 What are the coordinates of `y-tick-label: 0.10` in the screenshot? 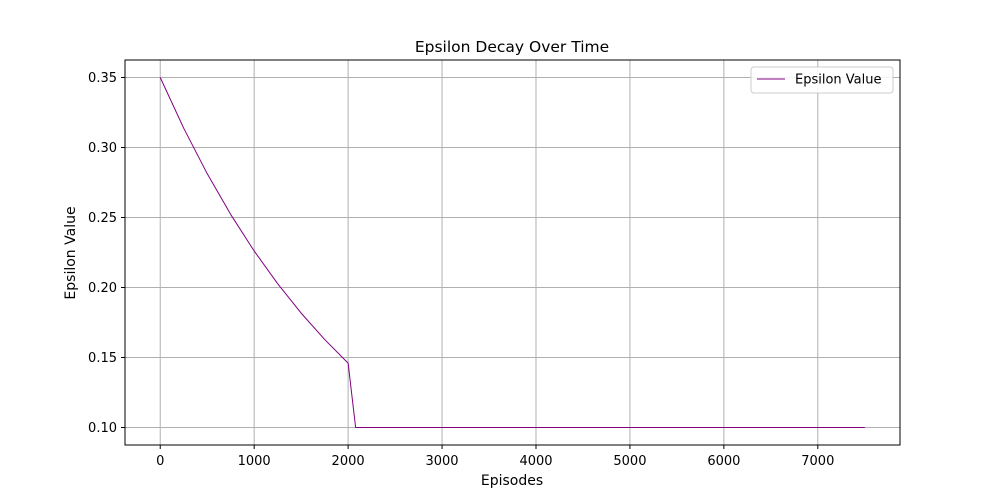 It's located at (102, 428).